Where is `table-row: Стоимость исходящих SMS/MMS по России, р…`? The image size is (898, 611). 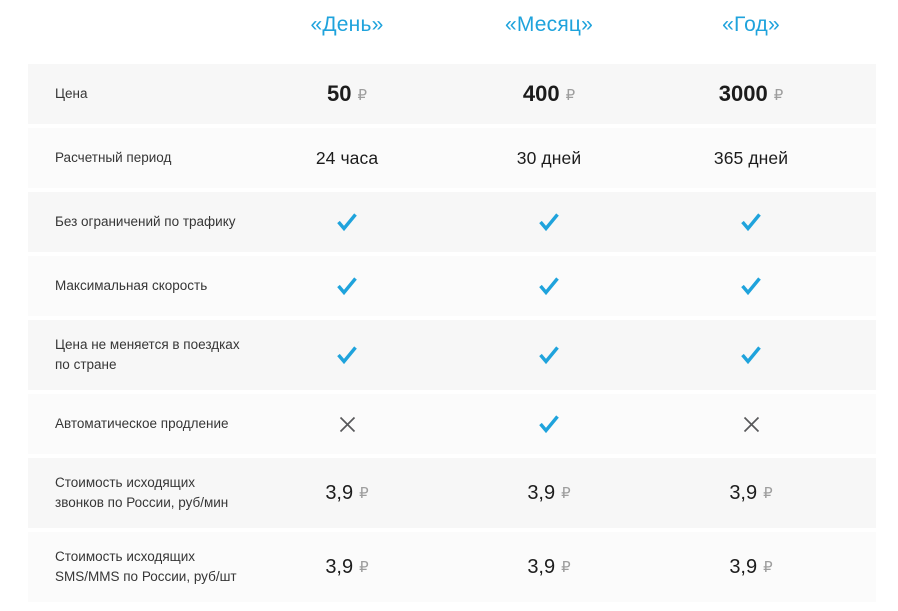 table-row: Стоимость исходящих SMS/MMS по России, р… is located at coordinates (452, 567).